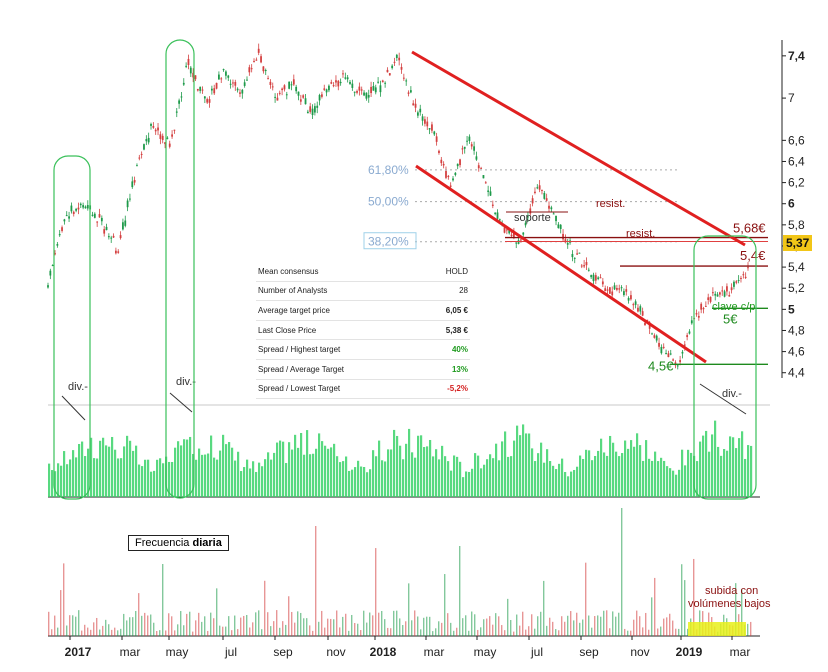  Describe the element at coordinates (639, 652) in the screenshot. I see `x-tick-label: nov` at that location.